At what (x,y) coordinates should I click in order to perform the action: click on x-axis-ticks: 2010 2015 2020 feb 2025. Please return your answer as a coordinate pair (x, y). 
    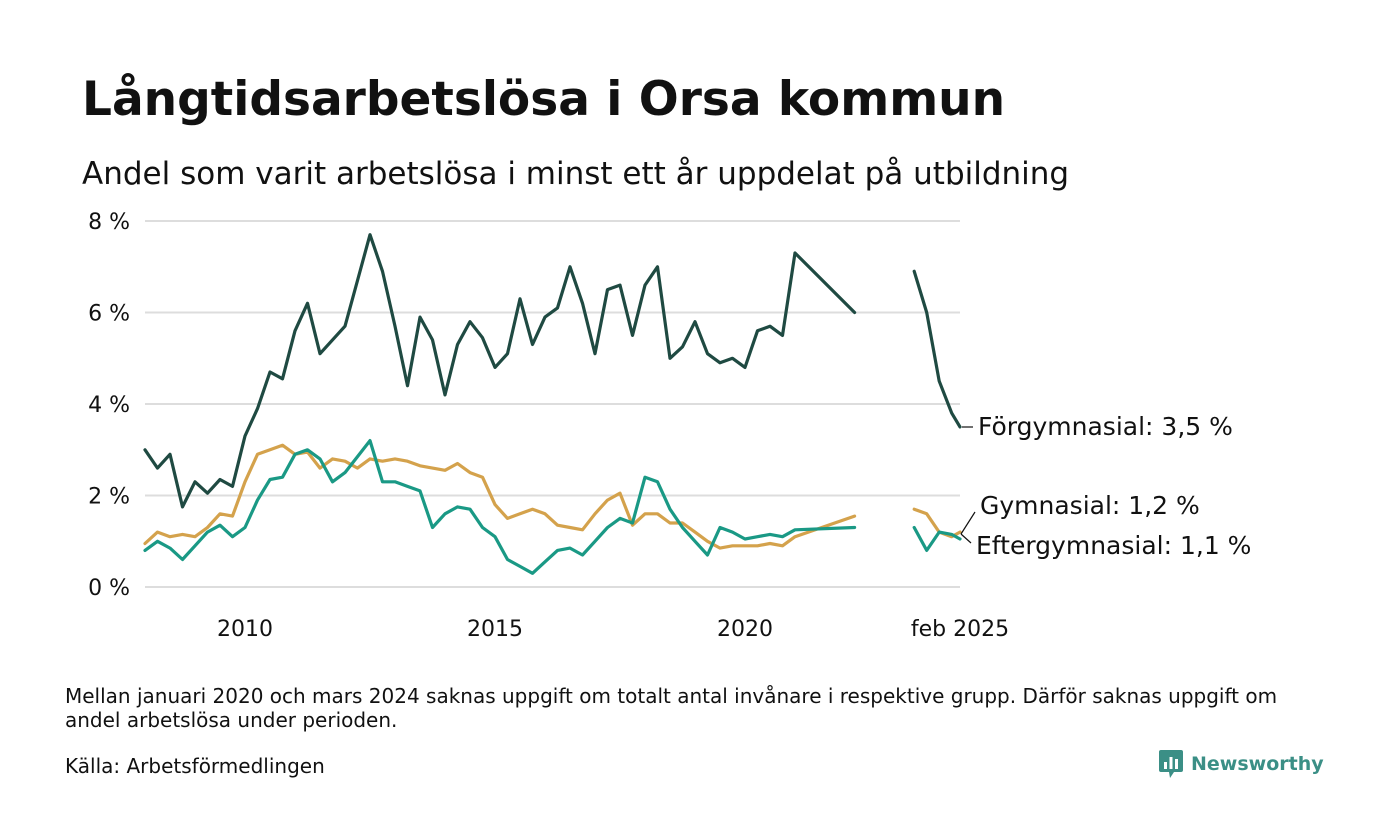
    Looking at the image, I should click on (613, 629).